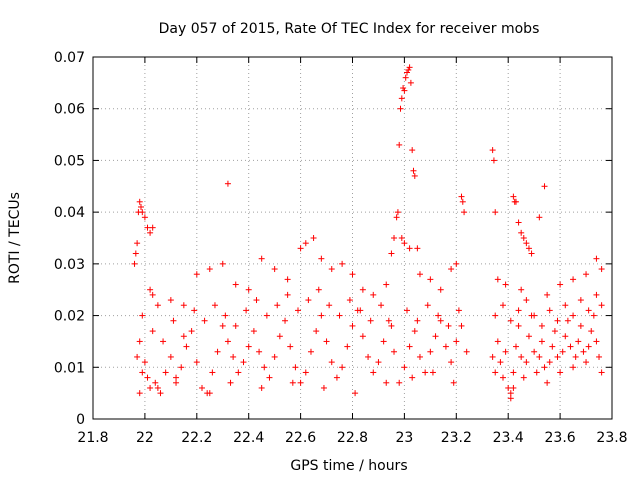 The height and width of the screenshot is (480, 640). Describe the element at coordinates (560, 438) in the screenshot. I see `x-tick-label: 23.6` at that location.